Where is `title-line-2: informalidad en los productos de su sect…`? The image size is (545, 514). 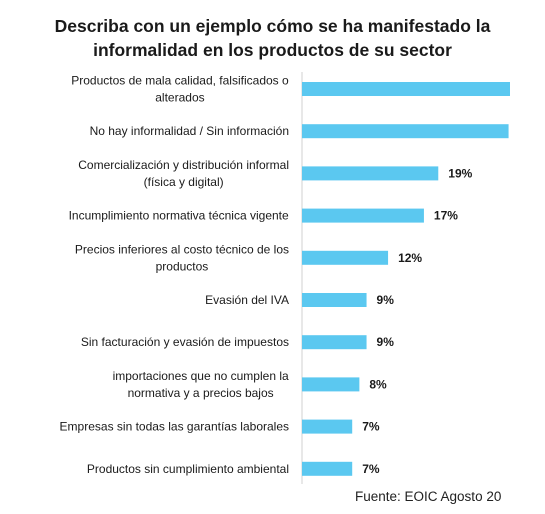 title-line-2: informalidad en los productos de su sect… is located at coordinates (272, 50).